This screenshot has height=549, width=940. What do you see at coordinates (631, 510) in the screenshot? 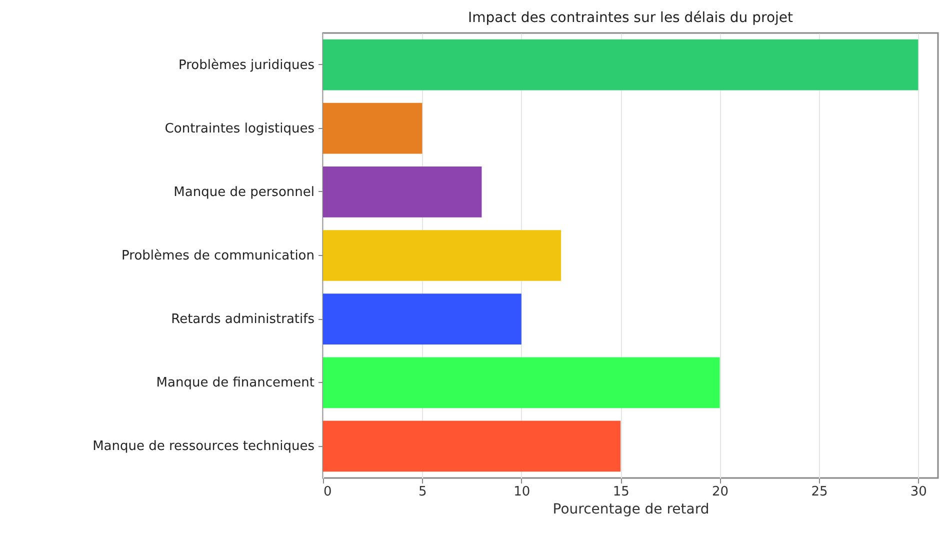
I see `x-axis-title: Pourcentage de retard` at bounding box center [631, 510].